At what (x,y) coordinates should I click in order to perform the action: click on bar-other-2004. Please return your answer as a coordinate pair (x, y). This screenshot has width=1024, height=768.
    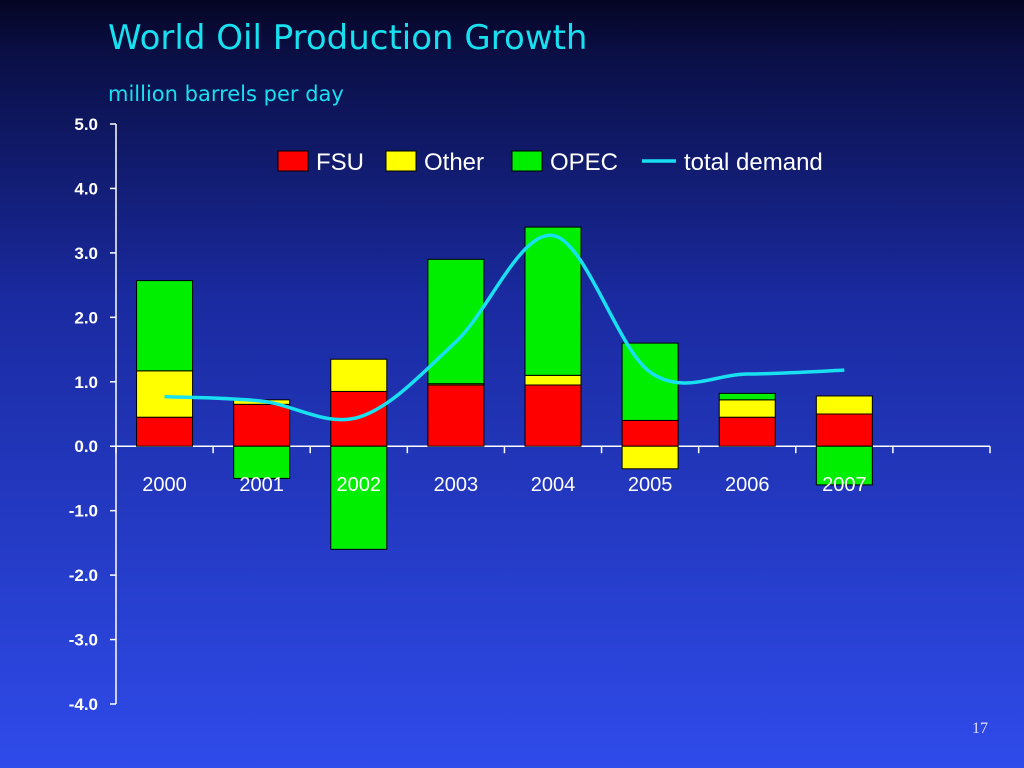
    Looking at the image, I should click on (553, 380).